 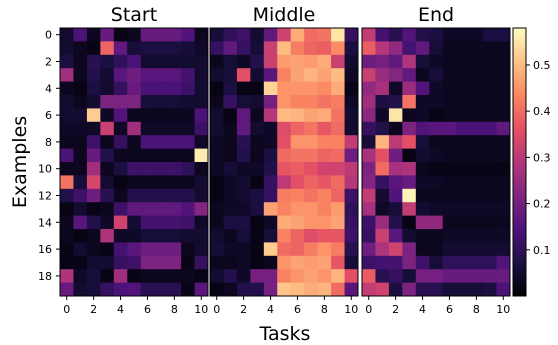 I want to click on x-tick-label: 8, so click(x=174, y=309).